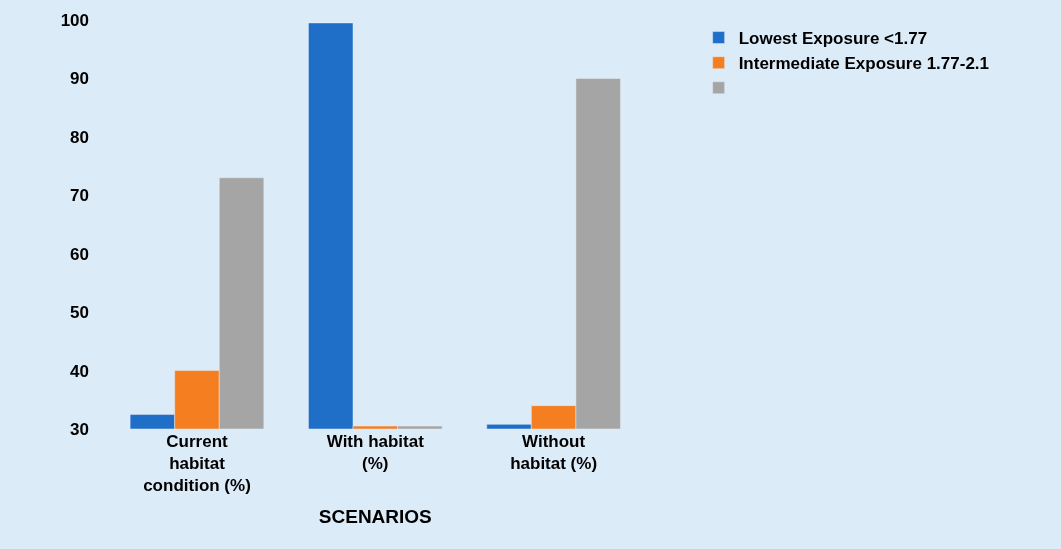 Image resolution: width=1061 pixels, height=549 pixels. I want to click on y-tick-label: 80, so click(79, 137).